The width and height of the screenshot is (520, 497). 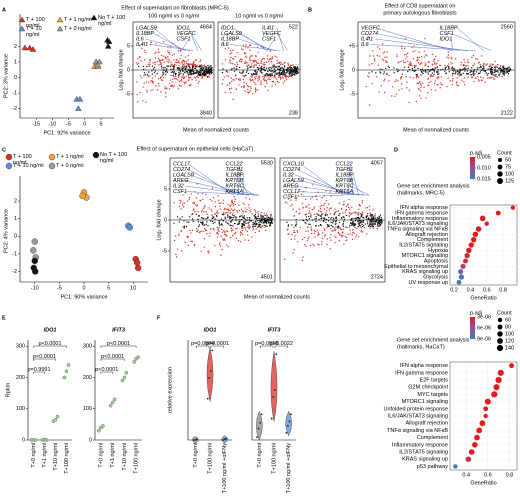 I want to click on gene-label: AREG, so click(x=290, y=186).